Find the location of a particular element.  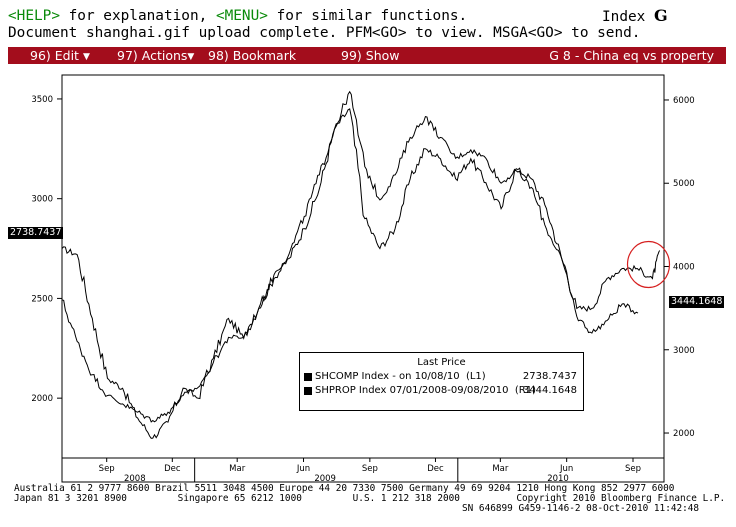

show-menu: 99) Show is located at coordinates (370, 55).